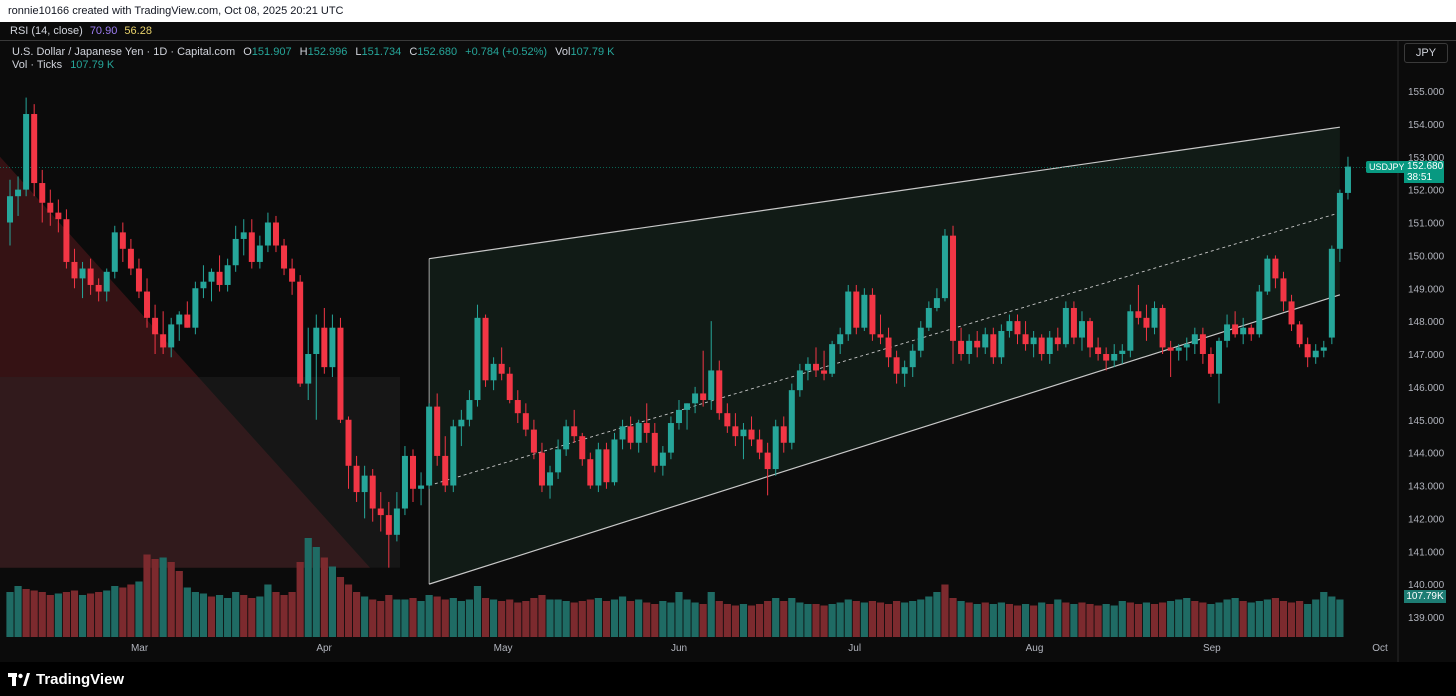  Describe the element at coordinates (728, 31) in the screenshot. I see `rsi-indicator-bar: RSI (14, close) 70.90 56.28` at that location.